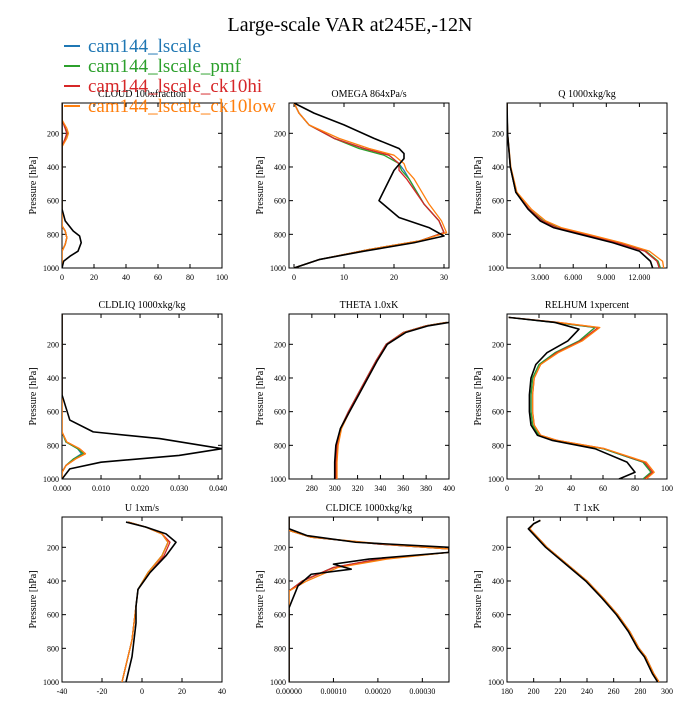 The width and height of the screenshot is (700, 705). Describe the element at coordinates (449, 488) in the screenshot. I see `x-tick-label: 400` at that location.